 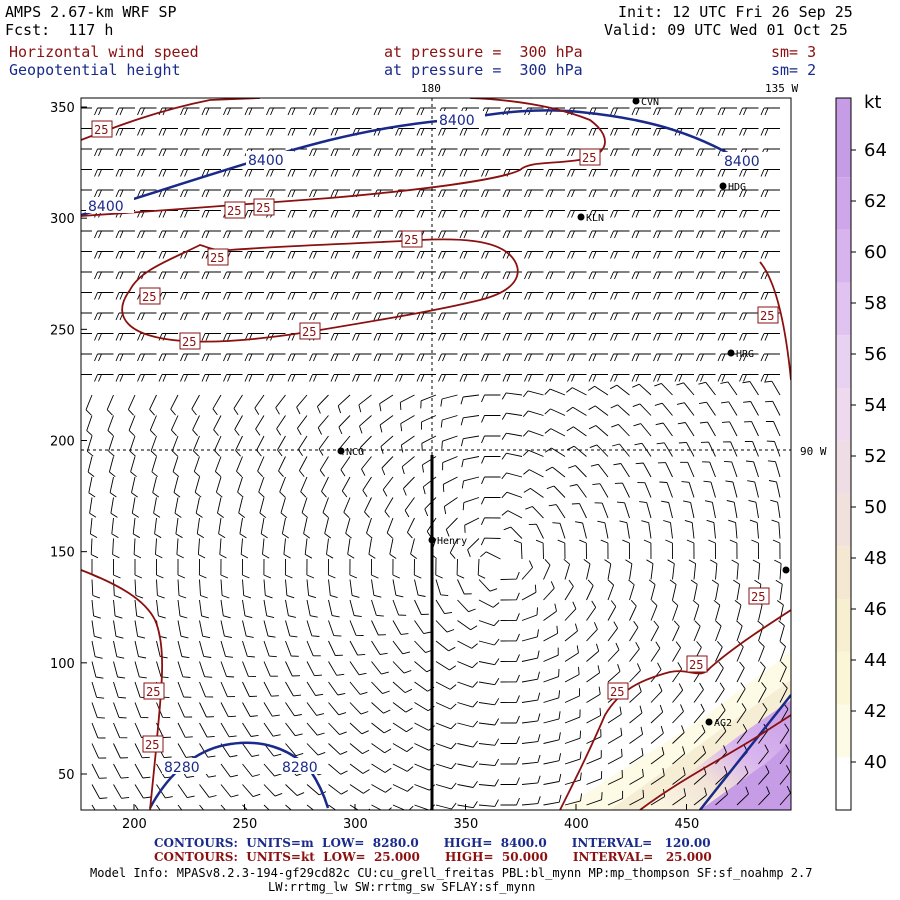 I want to click on field2-smoothing: sm= 2, so click(x=794, y=70).